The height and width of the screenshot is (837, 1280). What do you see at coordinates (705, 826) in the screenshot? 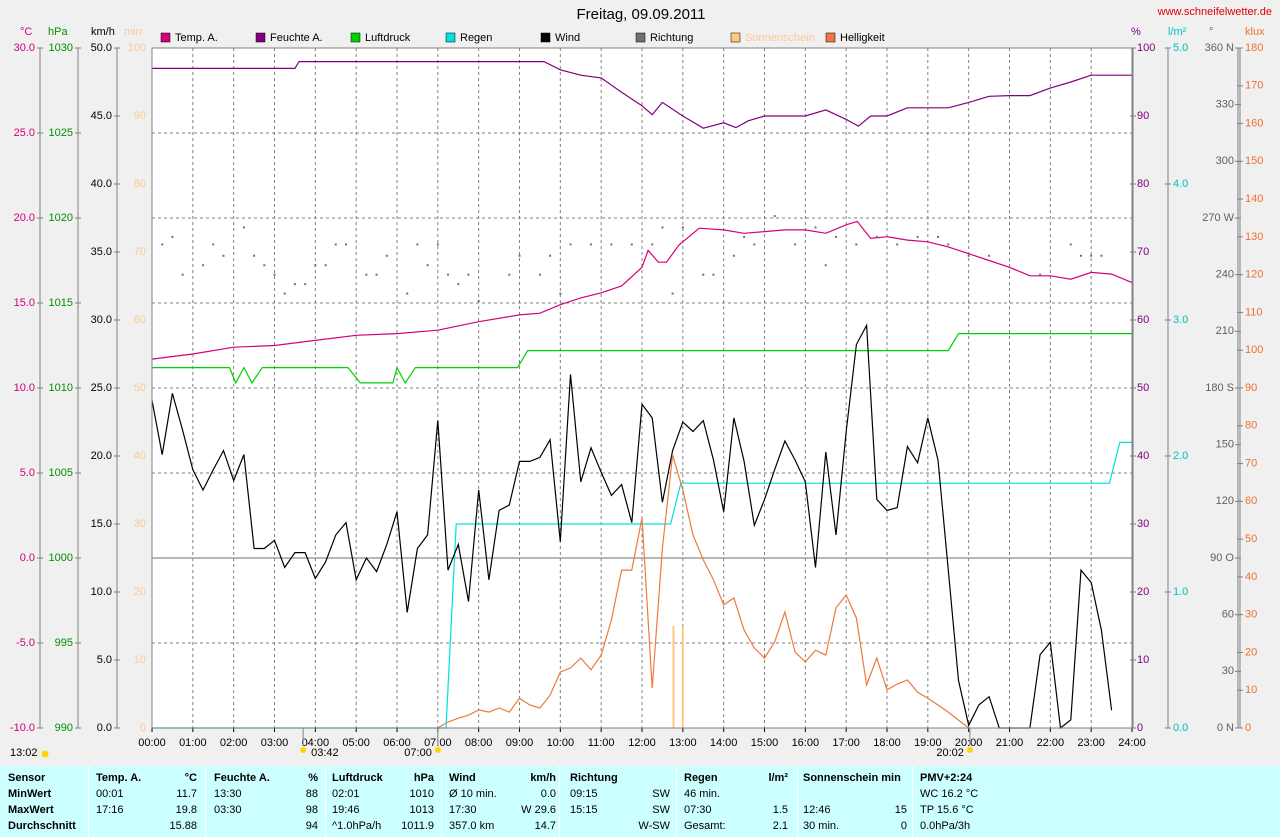
I see `table-cell: Gesamt:` at bounding box center [705, 826].